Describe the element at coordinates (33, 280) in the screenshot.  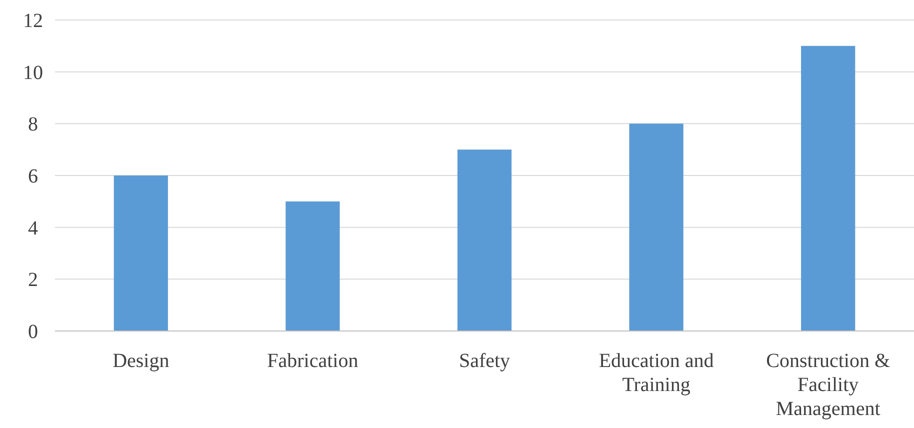
I see `y-tick-label: 2` at that location.